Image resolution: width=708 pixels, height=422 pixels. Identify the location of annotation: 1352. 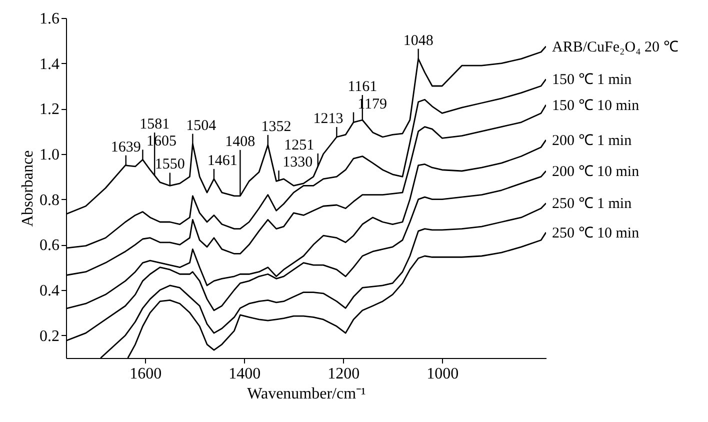
(276, 126).